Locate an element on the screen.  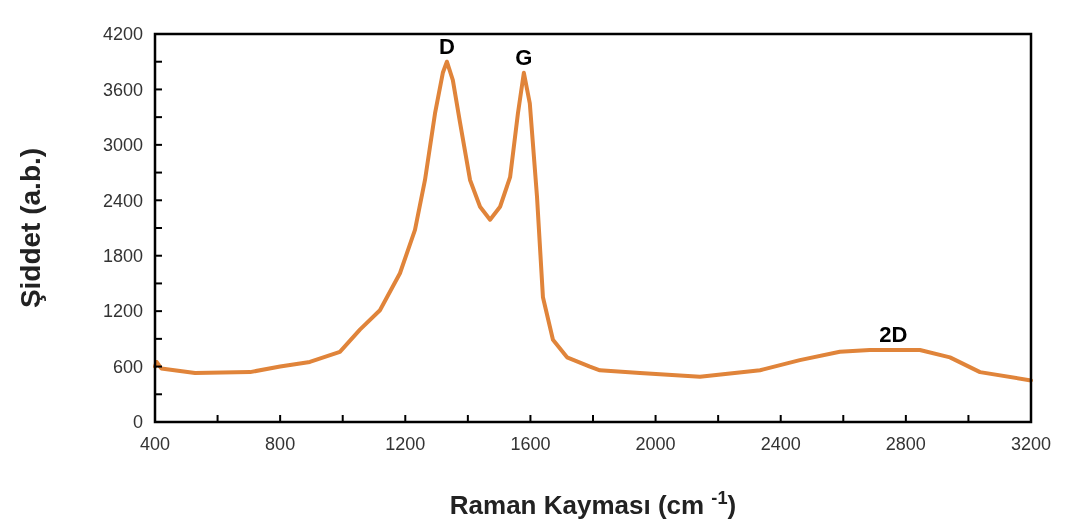
x-tick-label: 3200 is located at coordinates (1031, 444).